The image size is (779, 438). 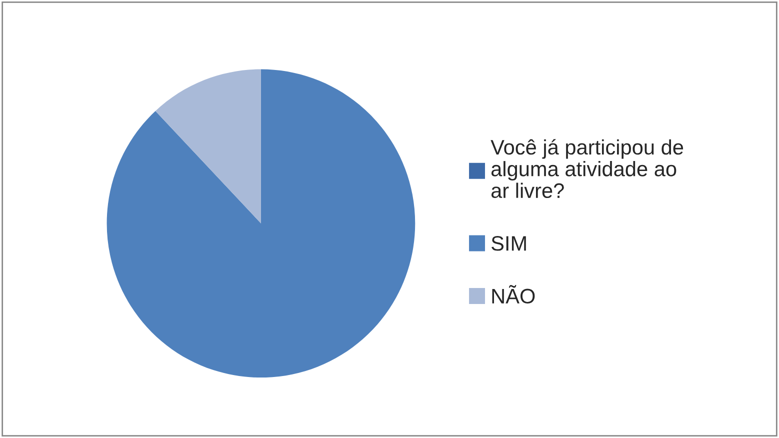 What do you see at coordinates (513, 294) in the screenshot?
I see `legend-label: NÃO` at bounding box center [513, 294].